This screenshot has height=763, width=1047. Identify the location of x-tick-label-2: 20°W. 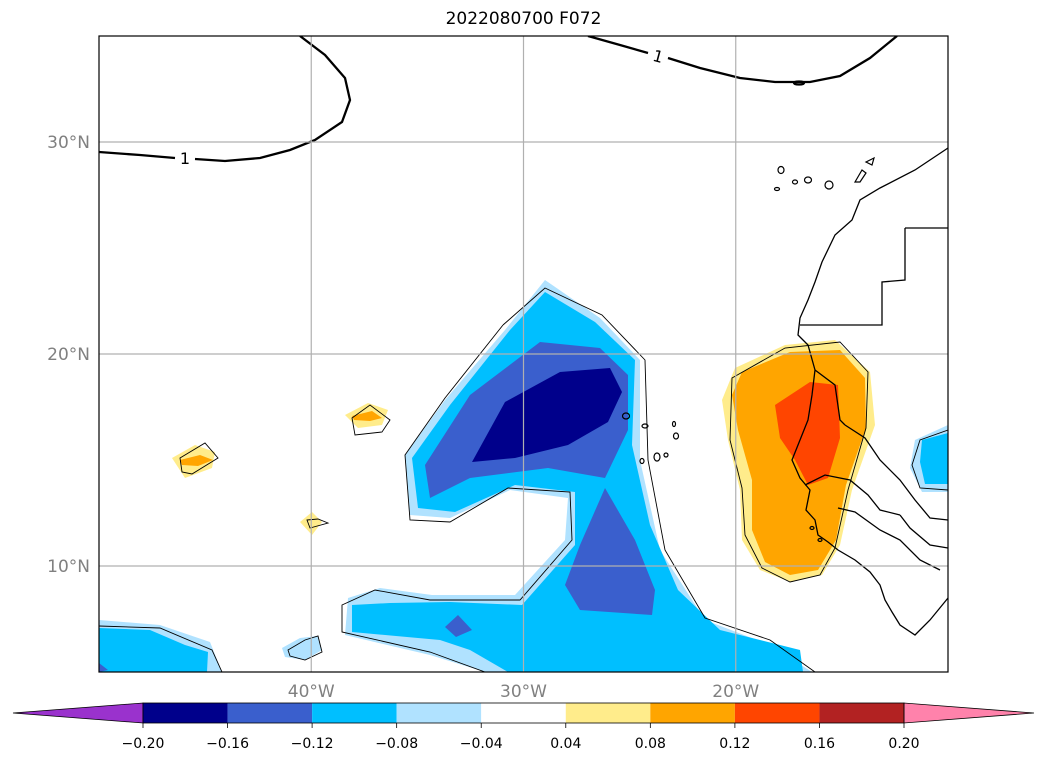
(735, 692).